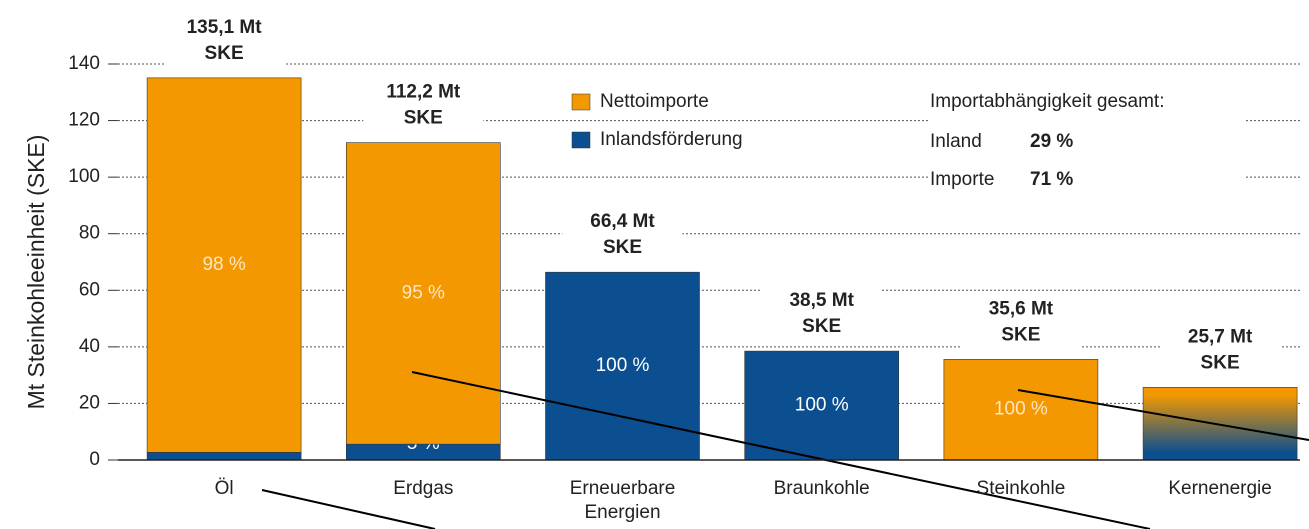 Image resolution: width=1309 pixels, height=529 pixels. What do you see at coordinates (1047, 101) in the screenshot?
I see `annotation-title: Importabhängigkeit gesamt:` at bounding box center [1047, 101].